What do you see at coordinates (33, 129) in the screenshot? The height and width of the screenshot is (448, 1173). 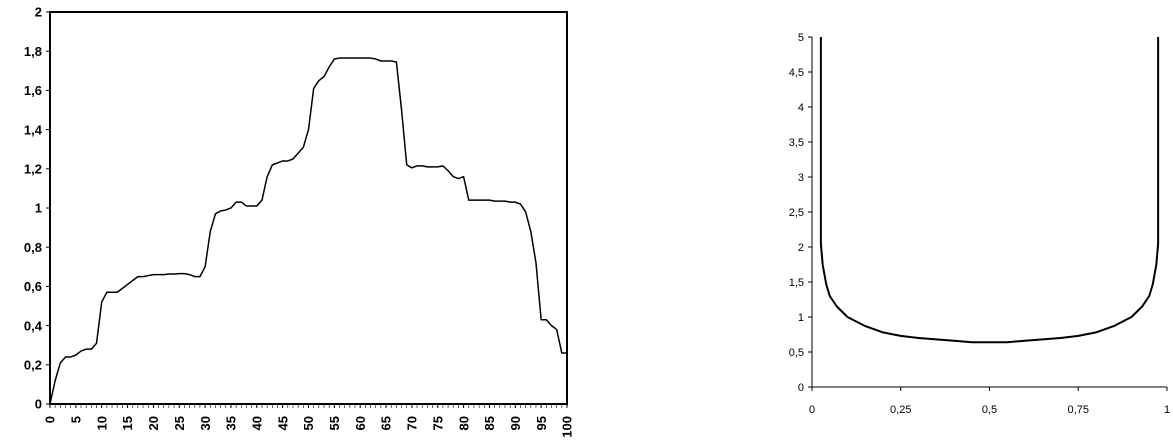 I see `y-tick-label: 1,4` at bounding box center [33, 129].